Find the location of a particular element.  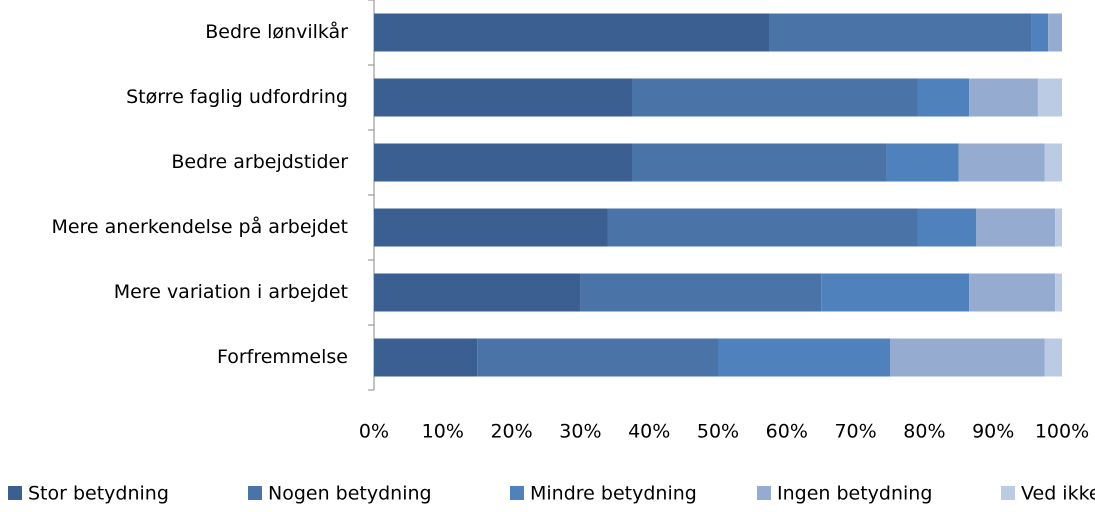

x-tick-label: 70% is located at coordinates (855, 432).